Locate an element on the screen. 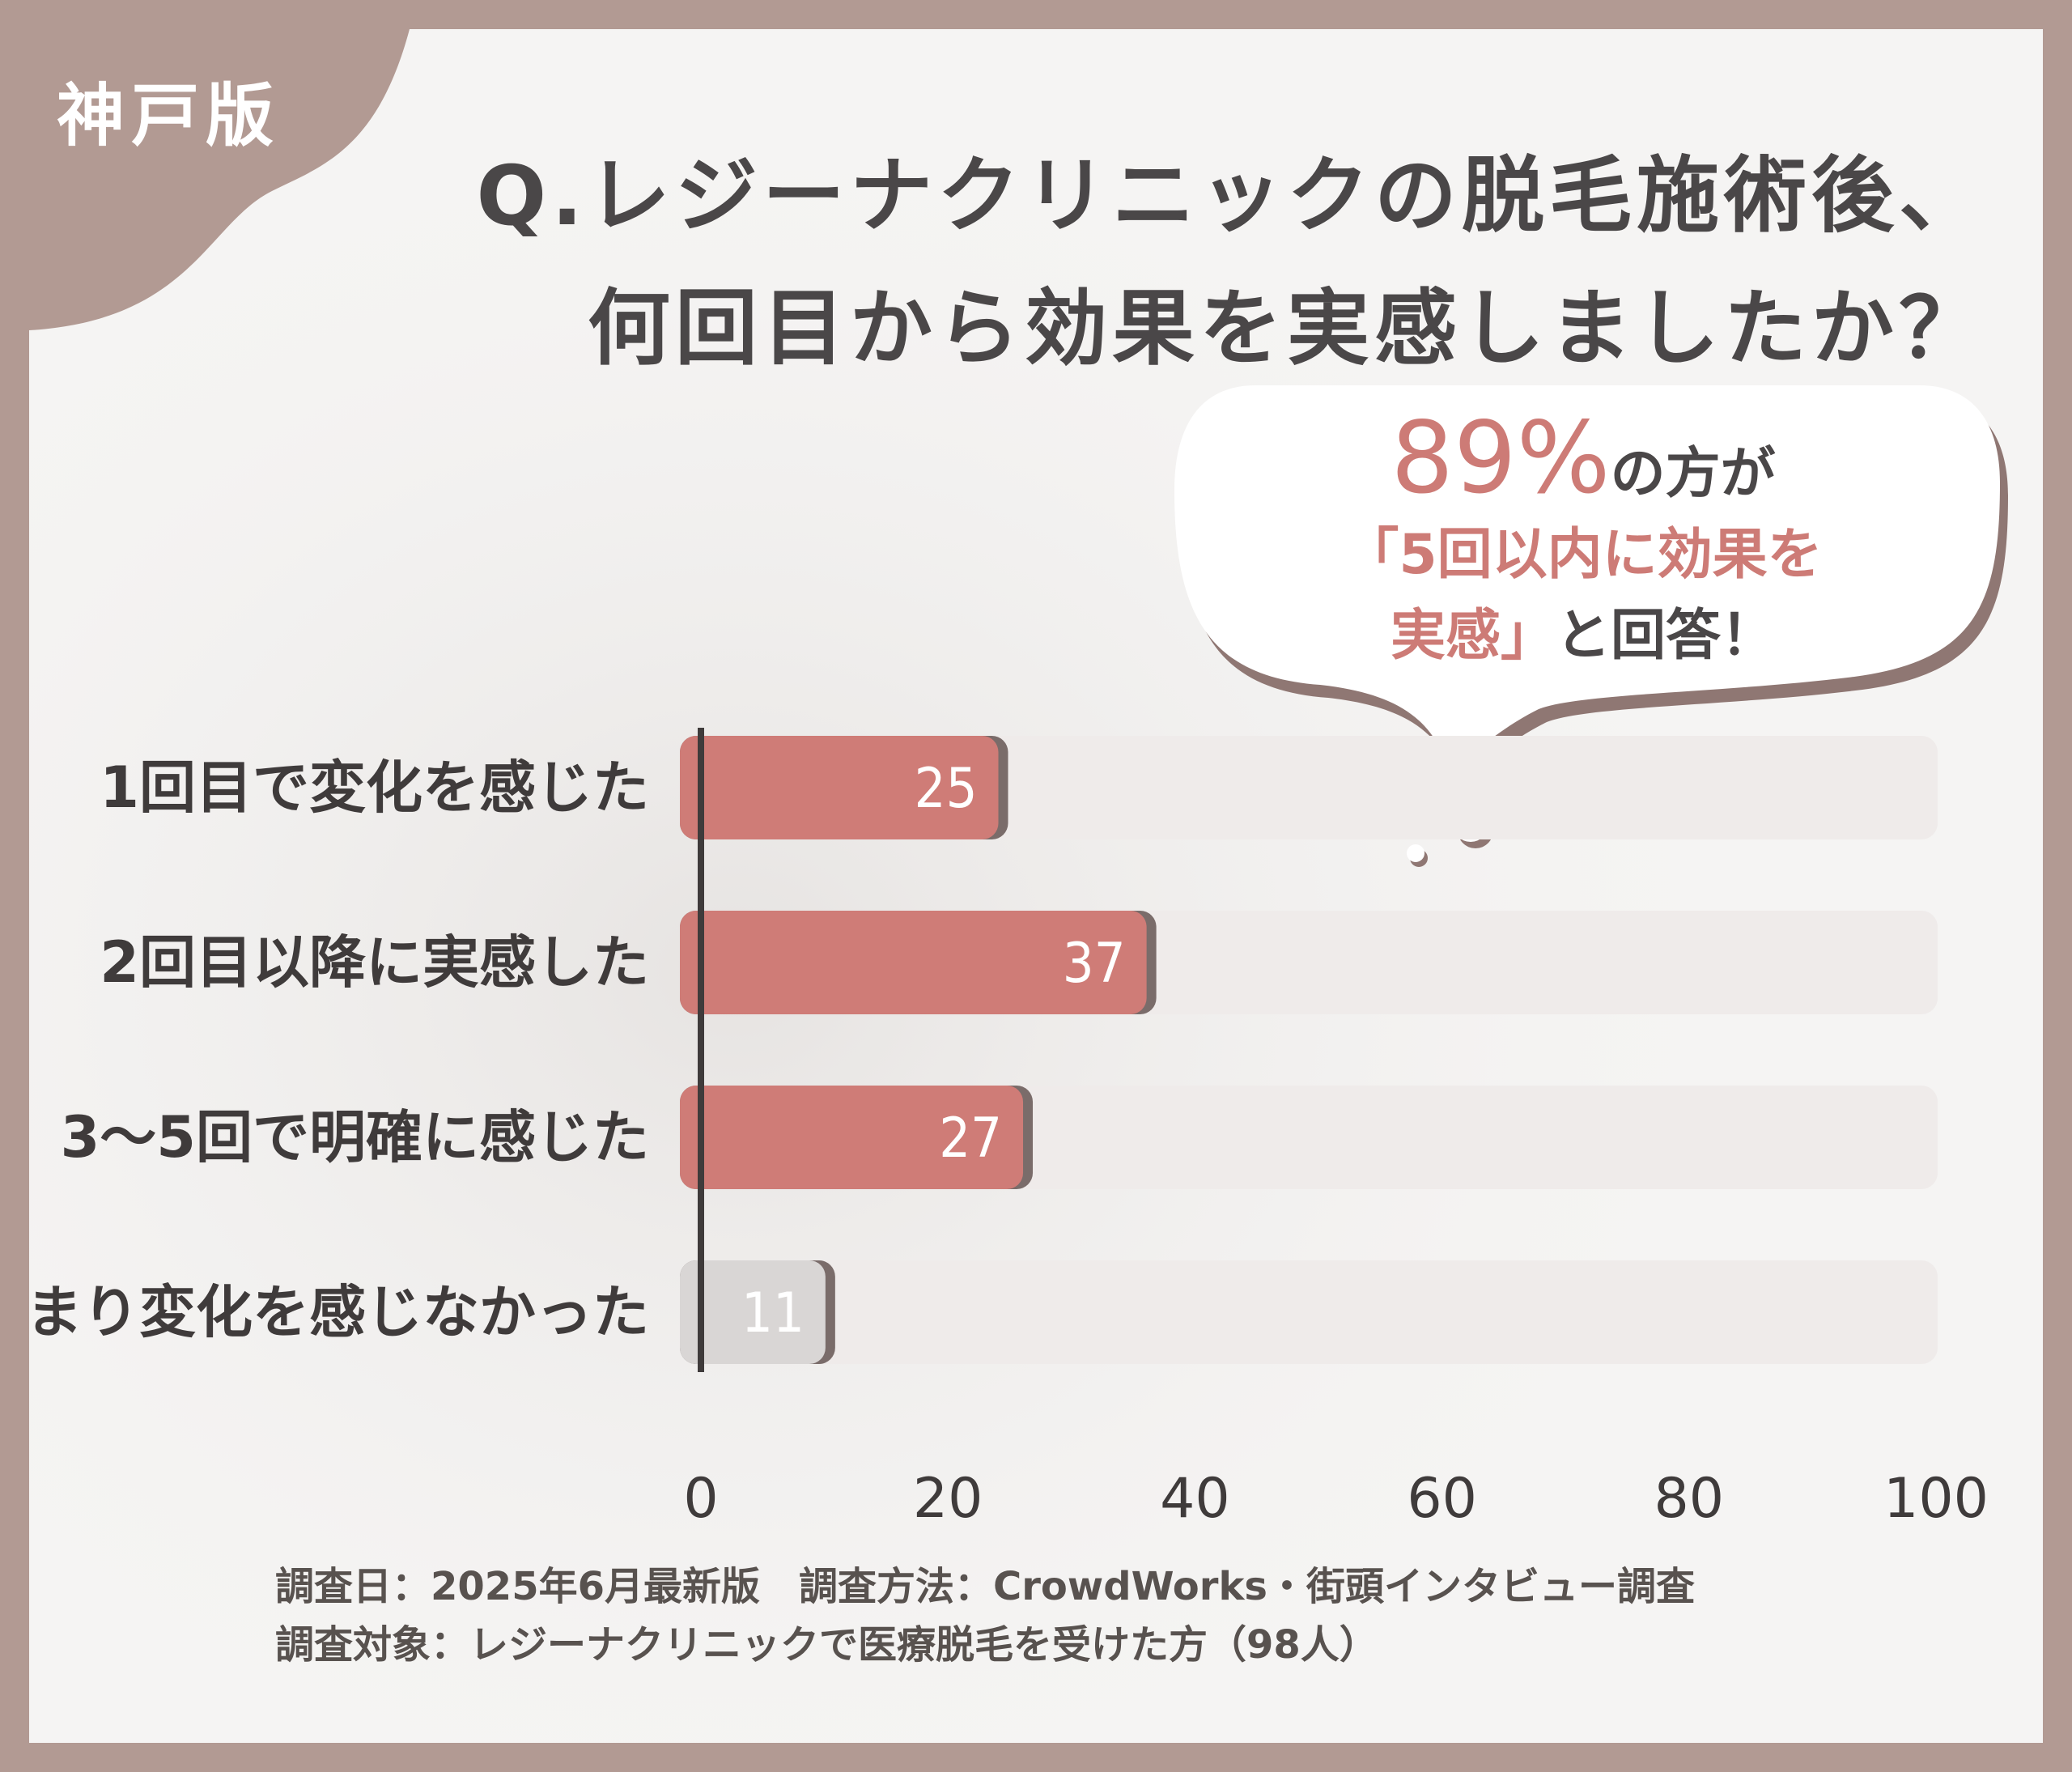  title-line-1: Q.レジーナクリニックの脱毛施術後、 is located at coordinates (1231, 196).